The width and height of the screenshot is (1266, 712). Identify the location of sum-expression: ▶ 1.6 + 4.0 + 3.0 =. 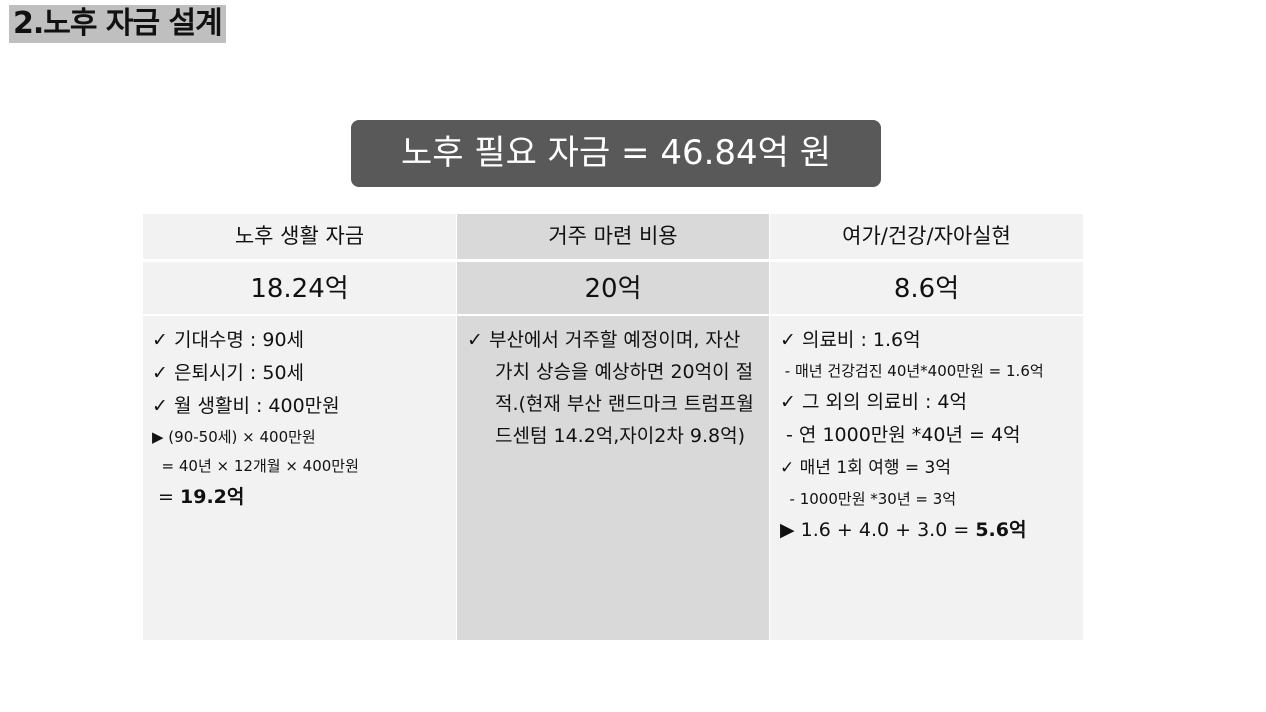
(878, 530).